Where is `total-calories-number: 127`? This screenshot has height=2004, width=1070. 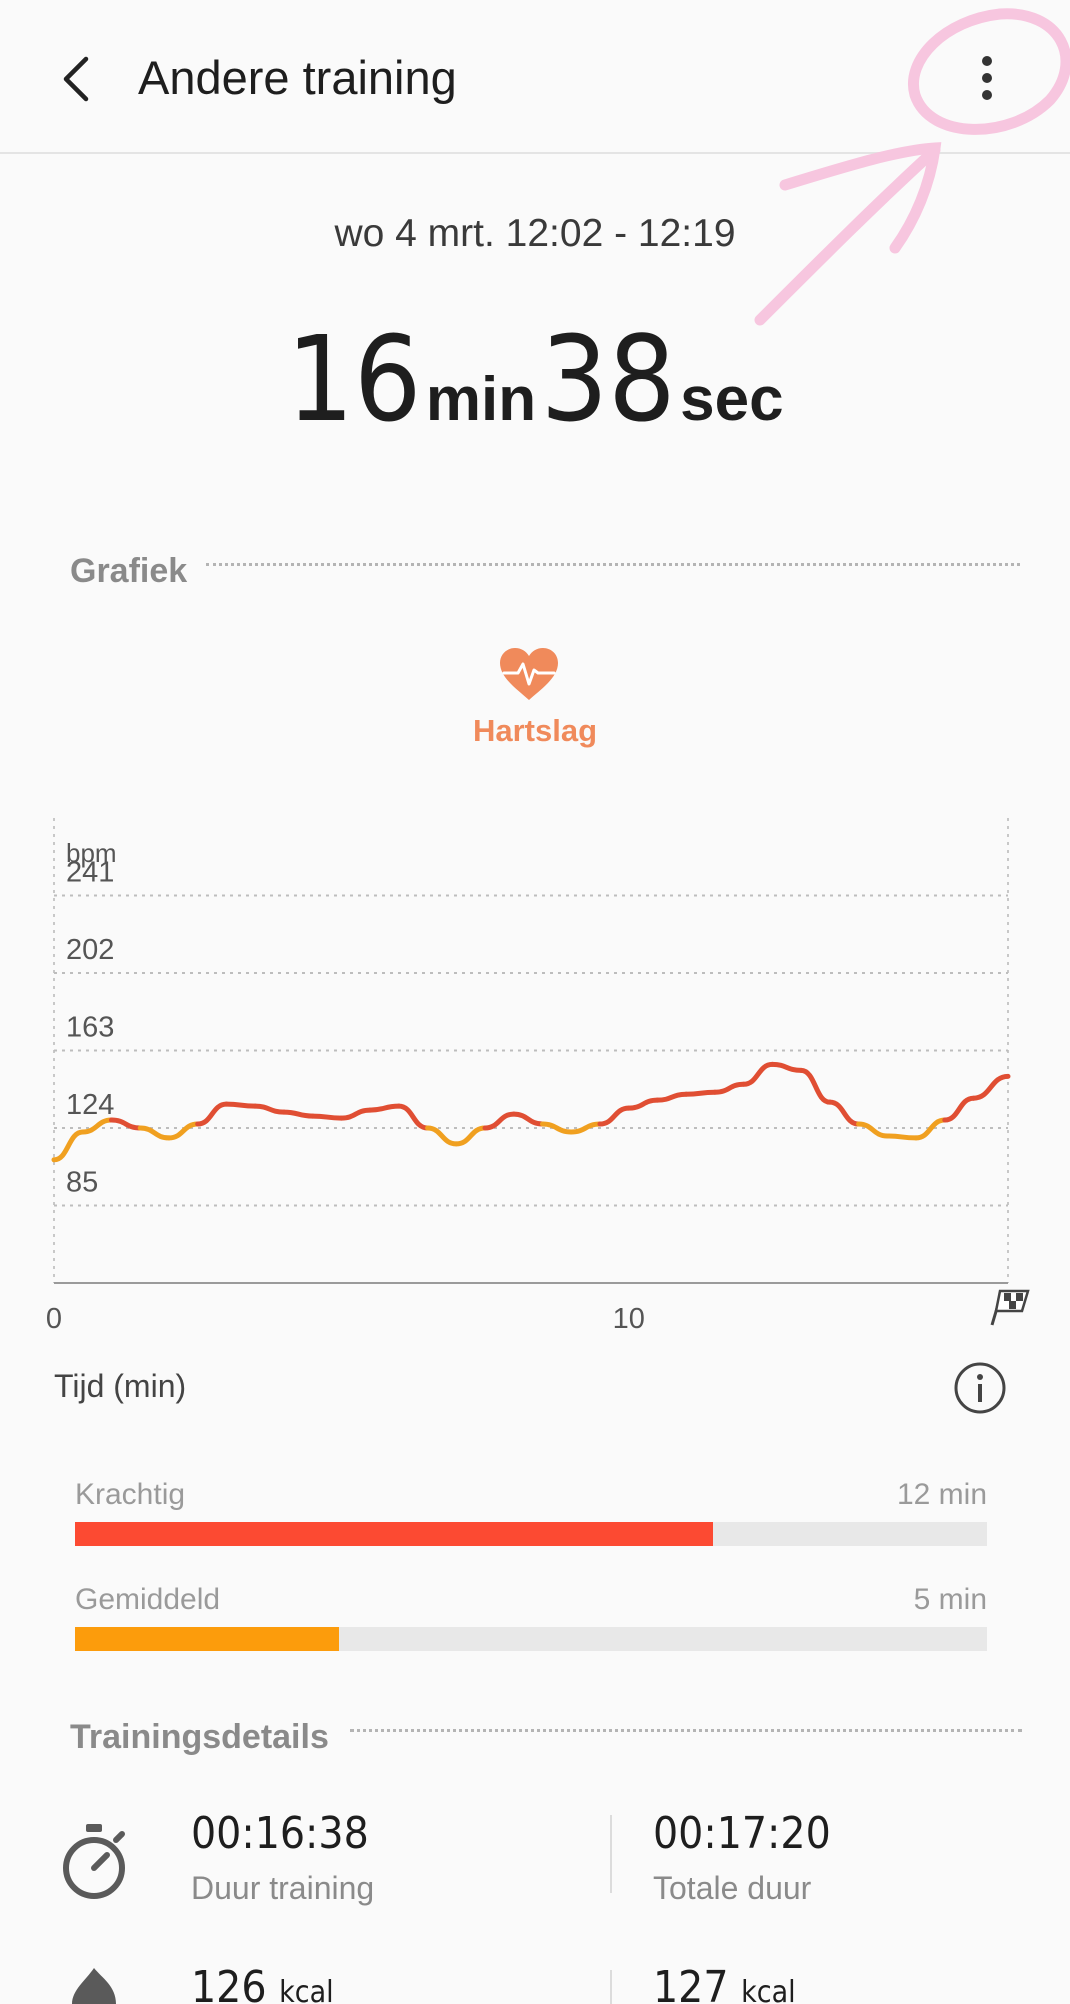
total-calories-number: 127 is located at coordinates (691, 1983).